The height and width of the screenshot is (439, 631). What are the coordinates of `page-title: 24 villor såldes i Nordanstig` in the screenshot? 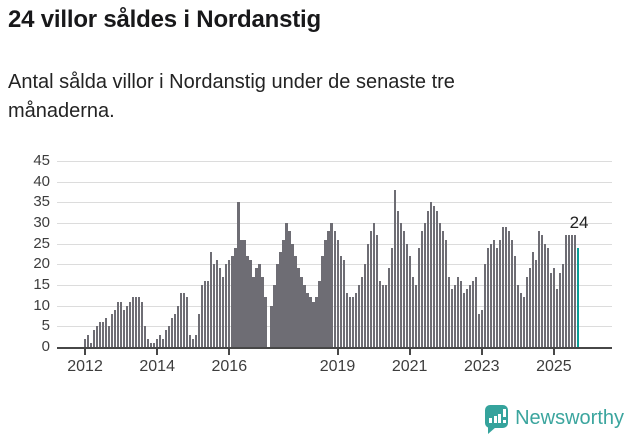 It's located at (164, 19).